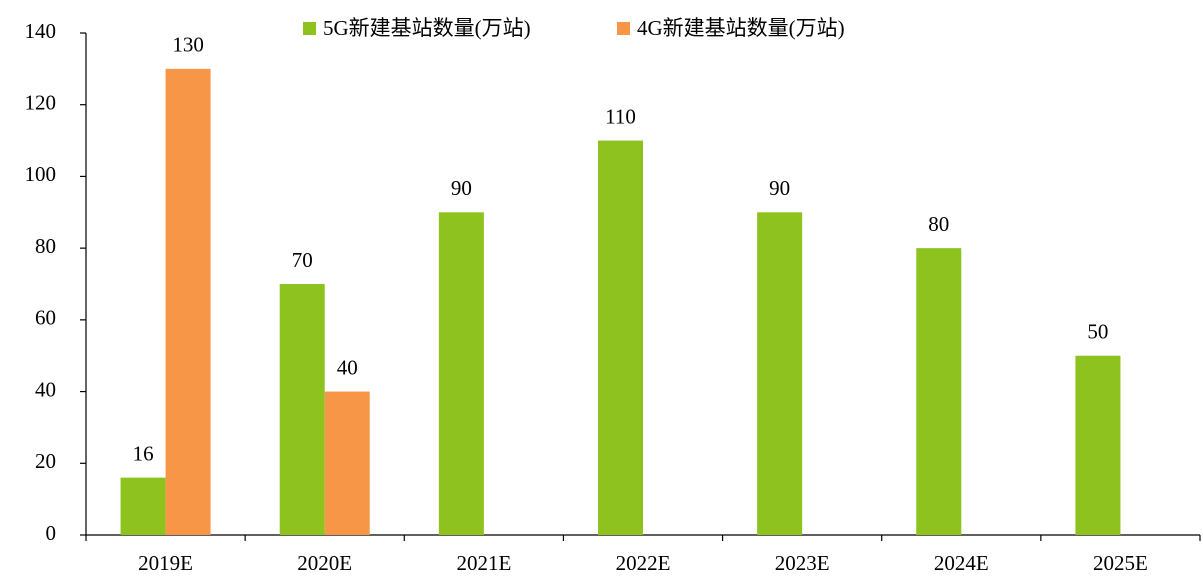 The height and width of the screenshot is (578, 1203). Describe the element at coordinates (347, 367) in the screenshot. I see `data-label: 40` at that location.